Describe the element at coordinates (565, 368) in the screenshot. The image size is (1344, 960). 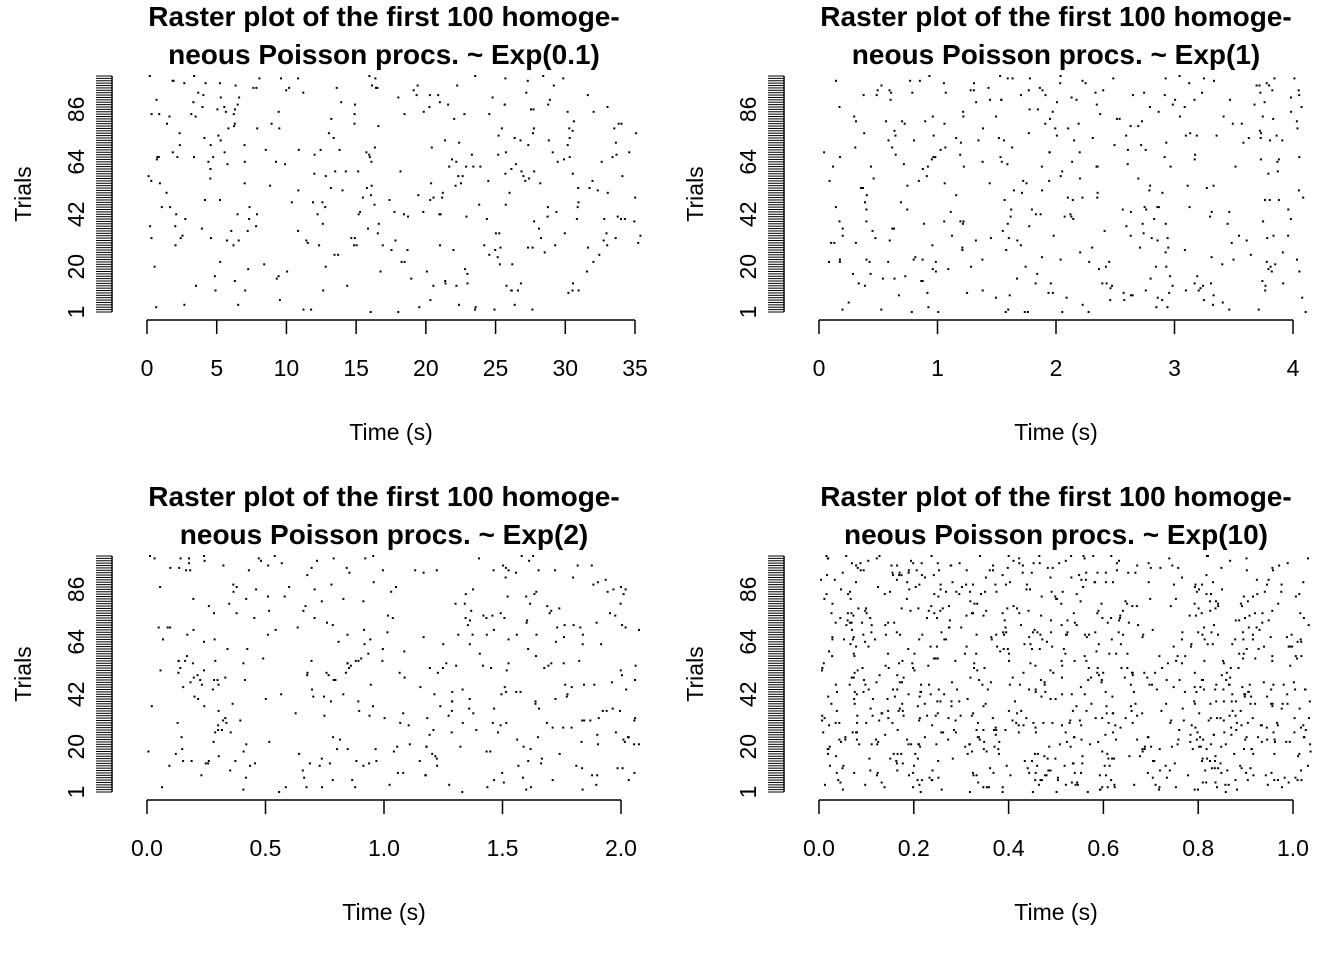
I see `x-tick-label: 30` at that location.